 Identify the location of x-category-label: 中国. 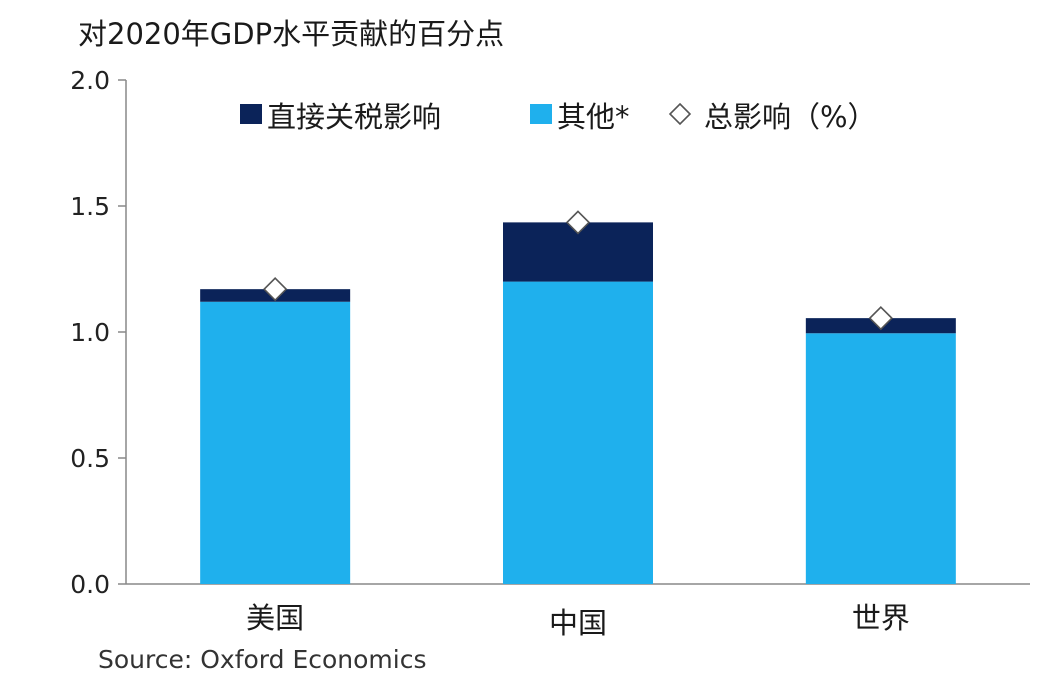
(578, 623).